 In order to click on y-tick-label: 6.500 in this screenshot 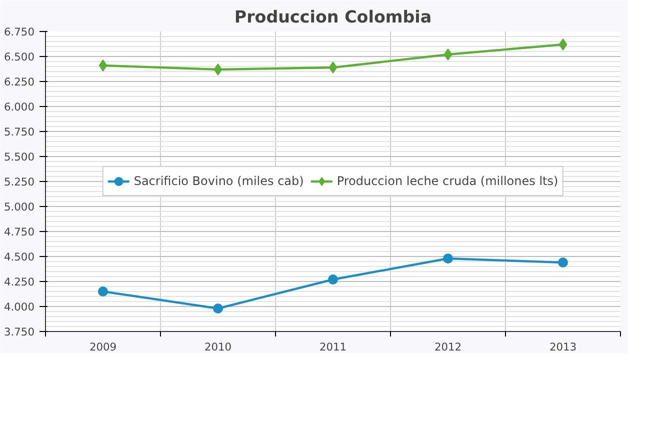, I will do `click(19, 57)`.